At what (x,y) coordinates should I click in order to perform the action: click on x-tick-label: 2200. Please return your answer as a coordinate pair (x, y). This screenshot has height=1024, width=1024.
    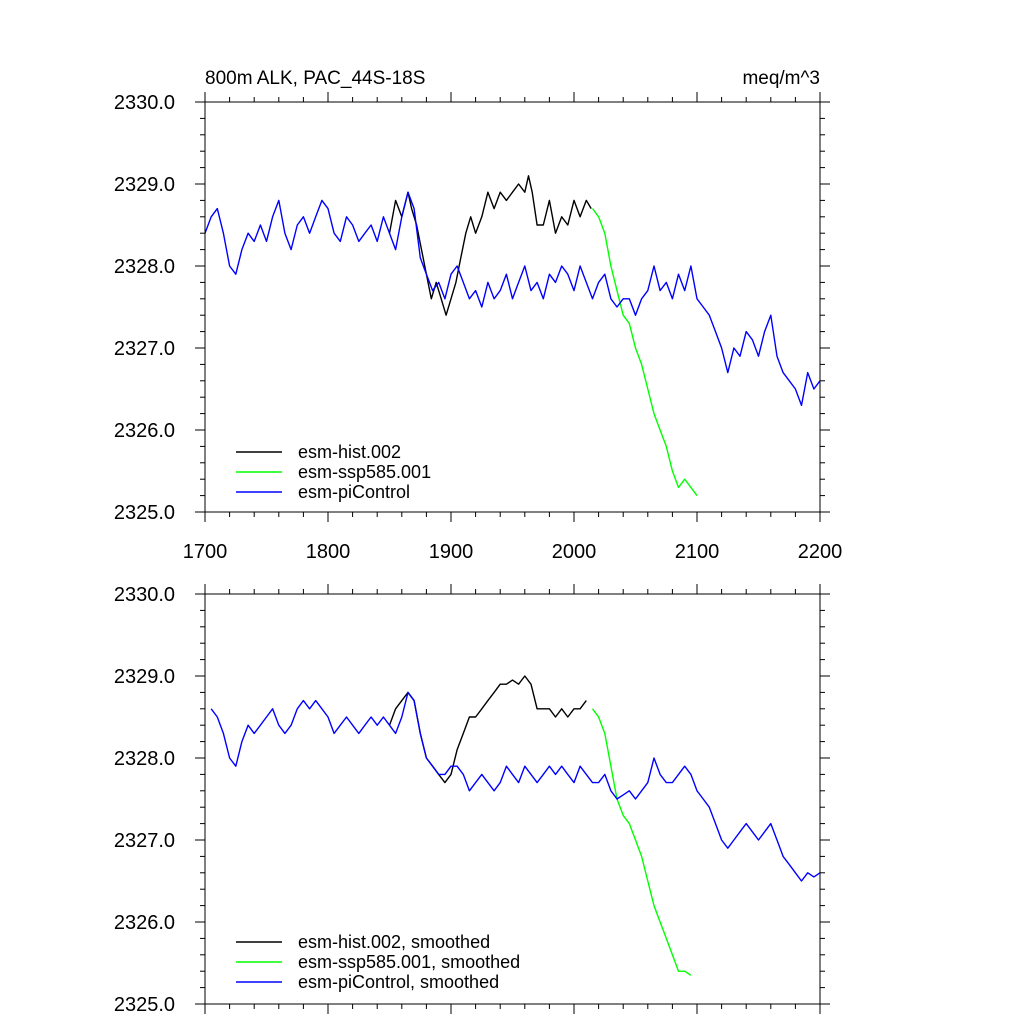
    Looking at the image, I should click on (820, 552).